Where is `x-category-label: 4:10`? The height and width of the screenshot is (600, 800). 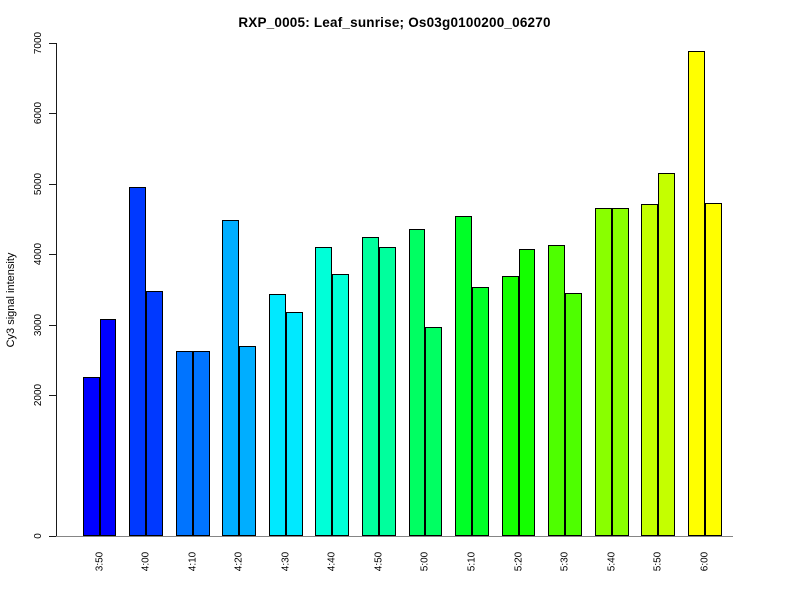 x-category-label: 4:10 is located at coordinates (193, 561).